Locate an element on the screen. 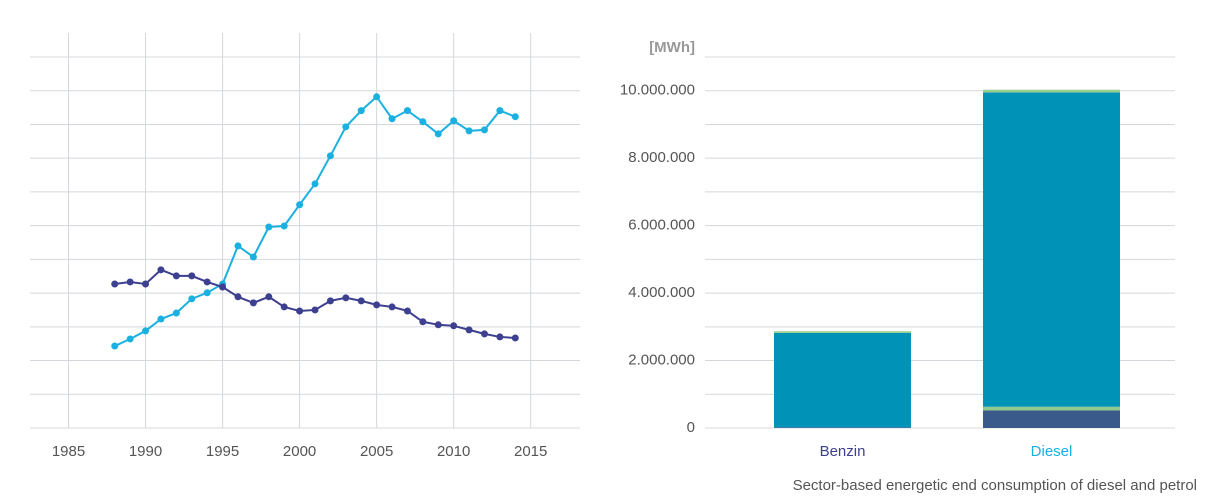 This screenshot has height=500, width=1218. x-tick-label: 2015 is located at coordinates (530, 451).